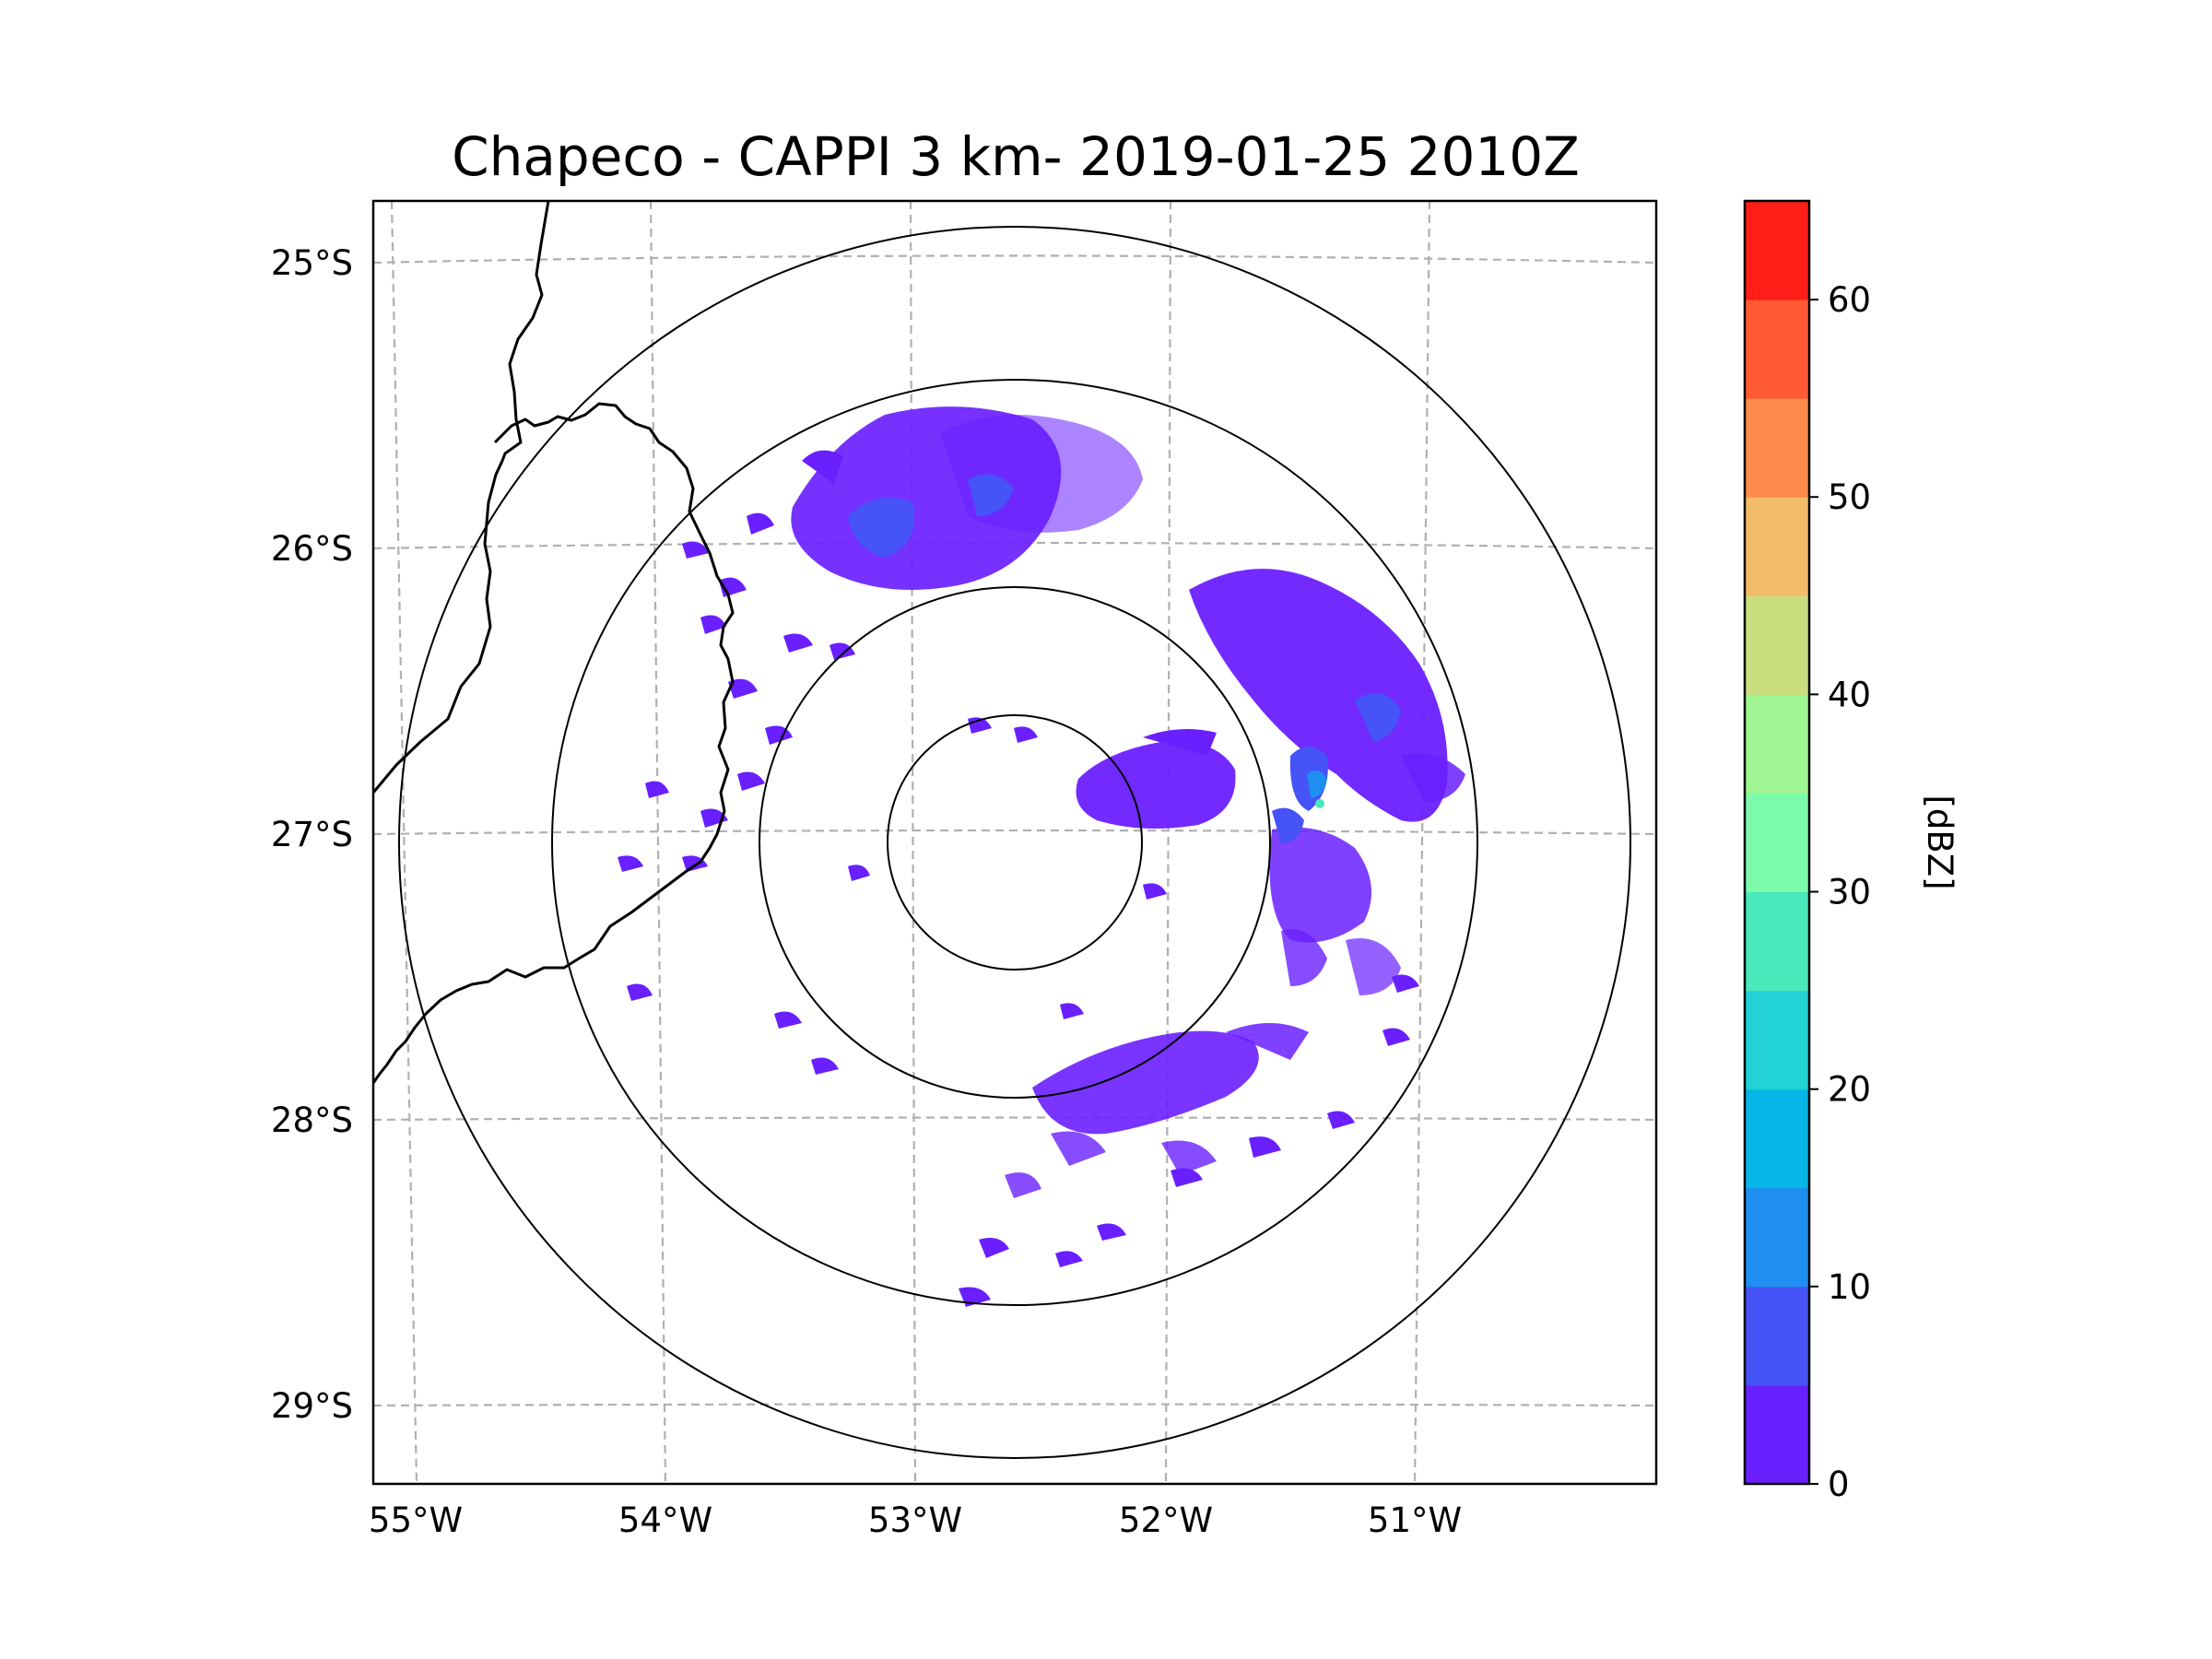  What do you see at coordinates (404, 842) in the screenshot?
I see `meridian-55w` at bounding box center [404, 842].